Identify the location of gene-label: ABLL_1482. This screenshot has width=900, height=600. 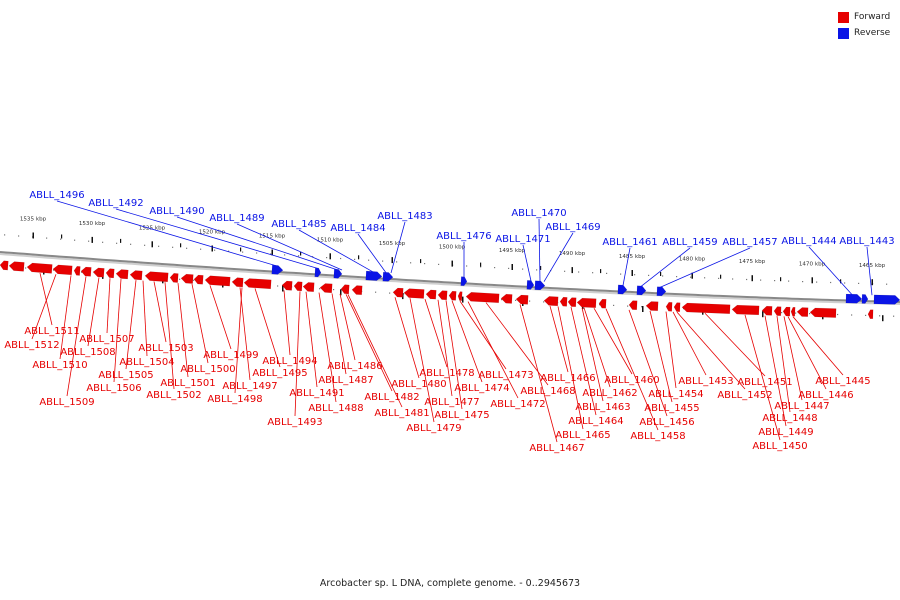
(391, 397).